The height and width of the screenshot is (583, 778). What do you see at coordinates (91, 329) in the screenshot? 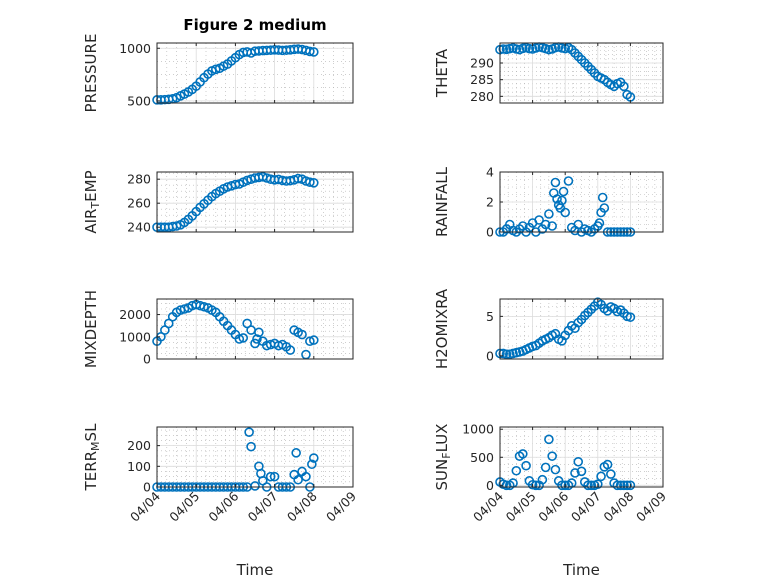
I see `y-axis-label: MIXDEPTH` at bounding box center [91, 329].